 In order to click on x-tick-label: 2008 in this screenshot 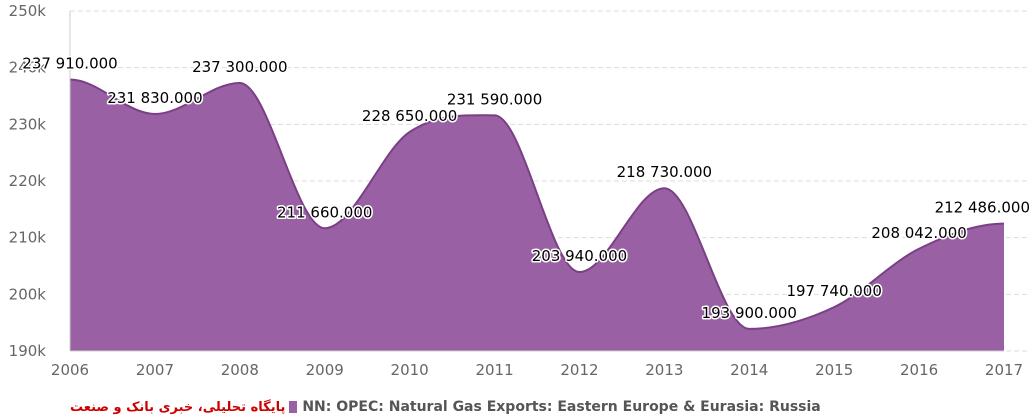, I will do `click(240, 370)`.